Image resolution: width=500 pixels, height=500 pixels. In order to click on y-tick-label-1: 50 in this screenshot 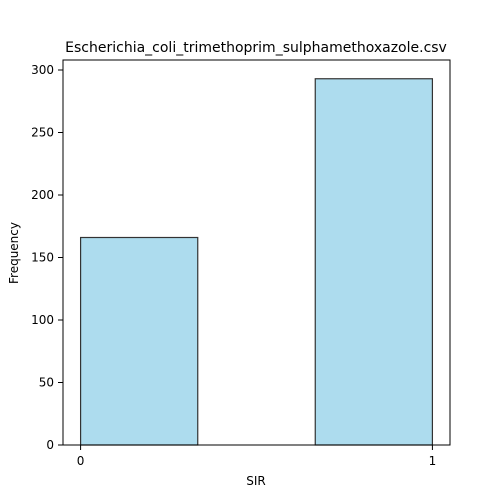, I will do `click(46, 383)`.